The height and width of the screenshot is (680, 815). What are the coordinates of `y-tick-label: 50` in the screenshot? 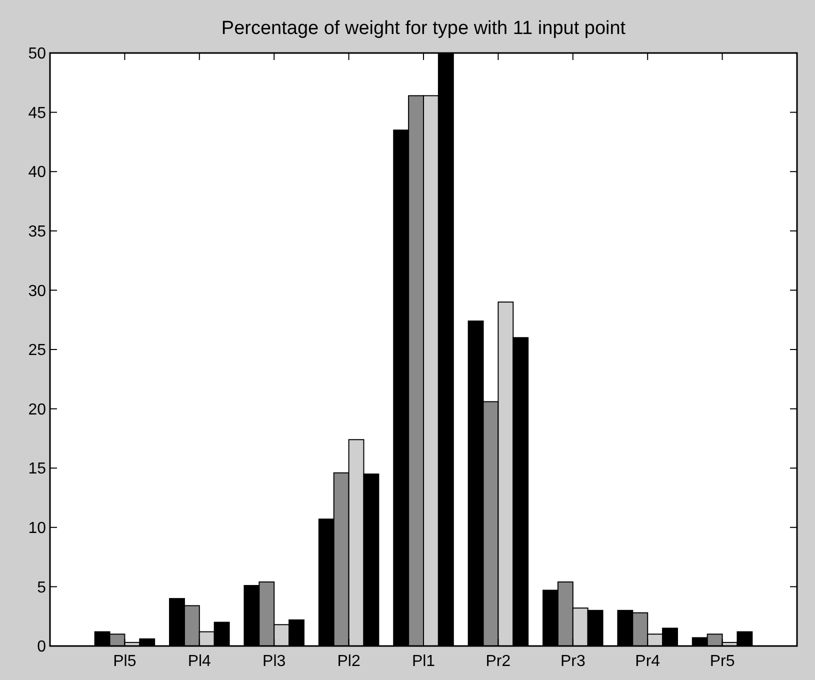 It's located at (37, 54).